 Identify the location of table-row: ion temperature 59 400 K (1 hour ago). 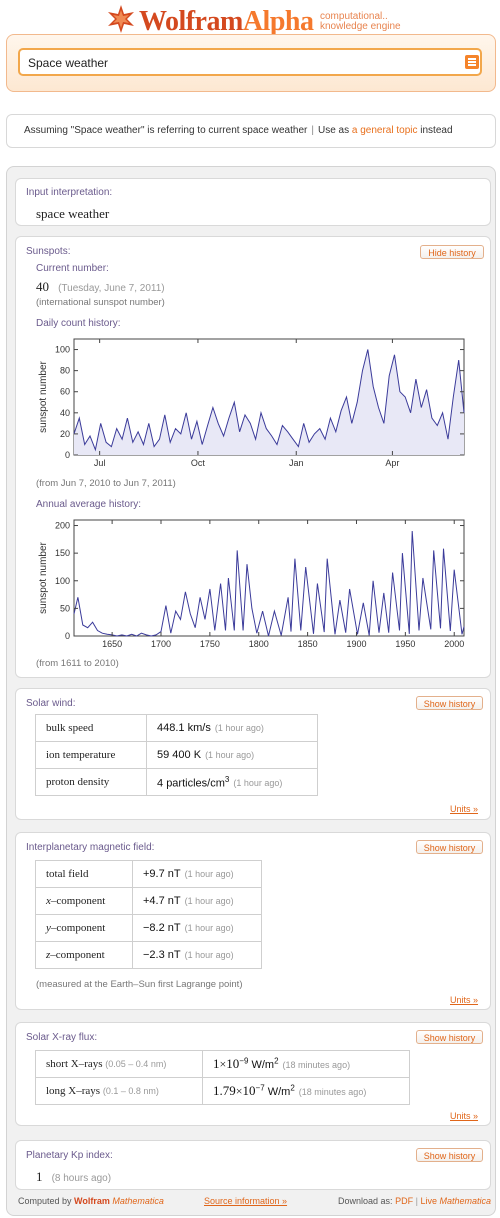
(176, 755).